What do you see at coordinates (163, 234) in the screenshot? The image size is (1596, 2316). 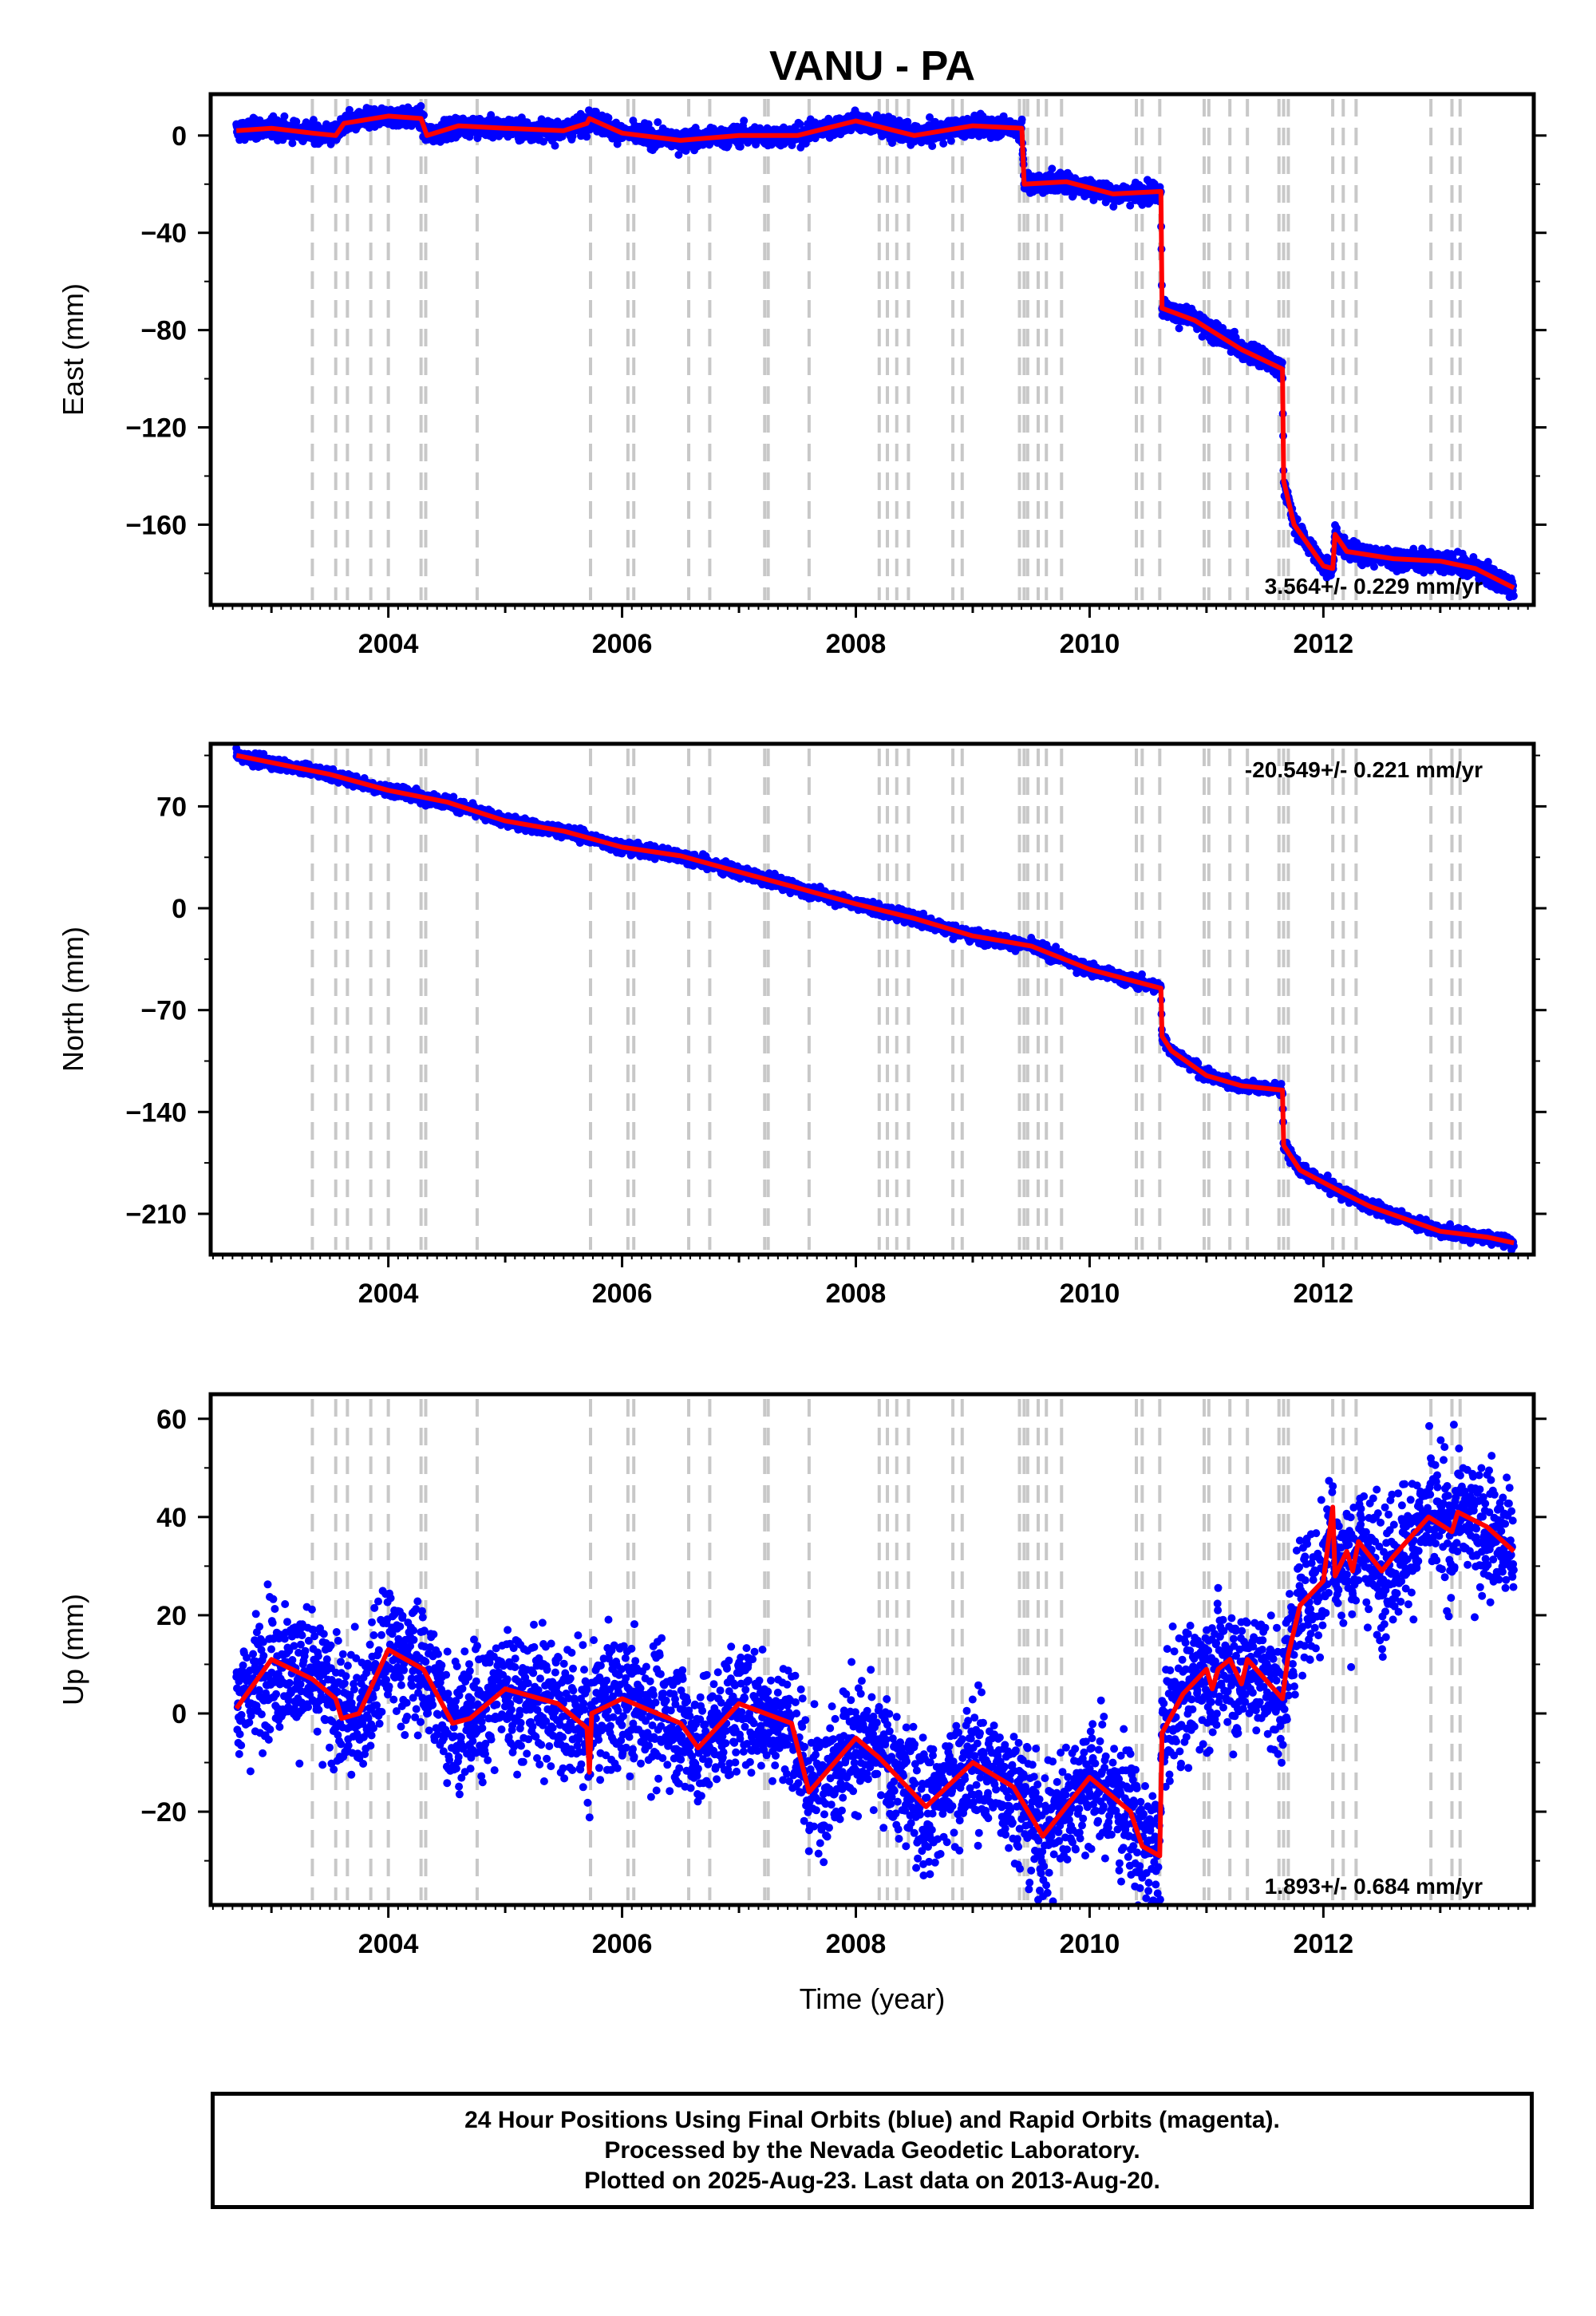 I see `y-tick-label: −40` at bounding box center [163, 234].